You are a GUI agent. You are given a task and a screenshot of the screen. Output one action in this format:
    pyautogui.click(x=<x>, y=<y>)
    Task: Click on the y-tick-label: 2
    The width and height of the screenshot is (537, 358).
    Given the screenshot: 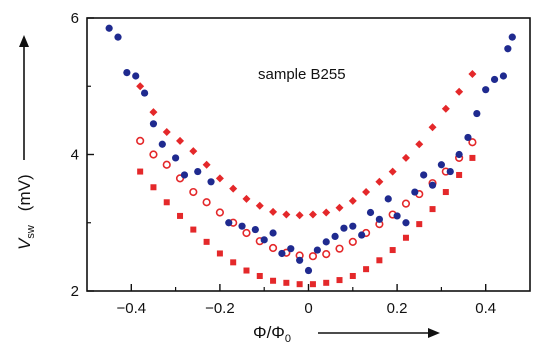 What is the action you would take?
    pyautogui.click(x=75, y=291)
    